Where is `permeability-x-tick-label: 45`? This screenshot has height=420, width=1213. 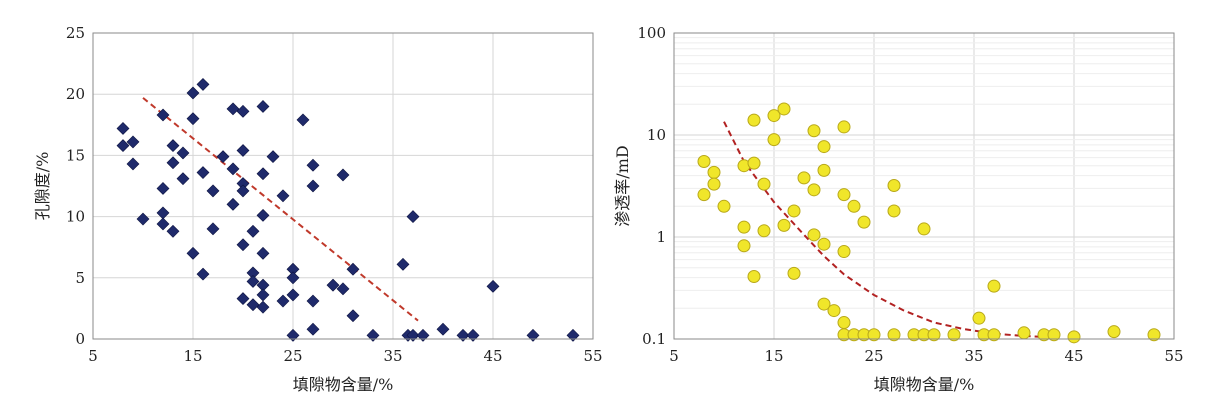 permeability-x-tick-label: 45 is located at coordinates (1073, 356).